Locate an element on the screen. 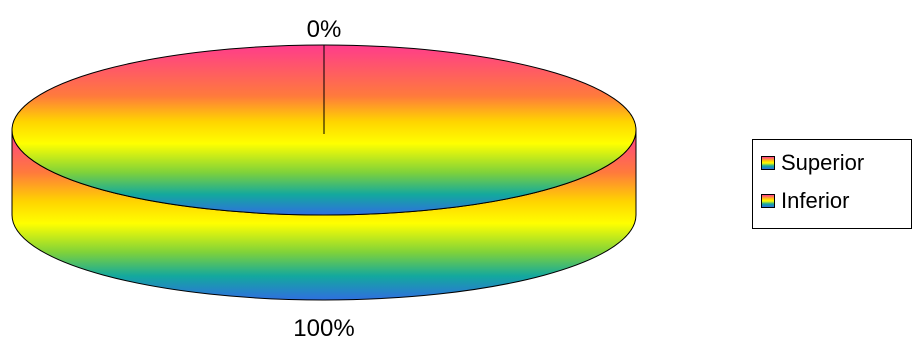  legend-item-superior: Superior is located at coordinates (812, 163).